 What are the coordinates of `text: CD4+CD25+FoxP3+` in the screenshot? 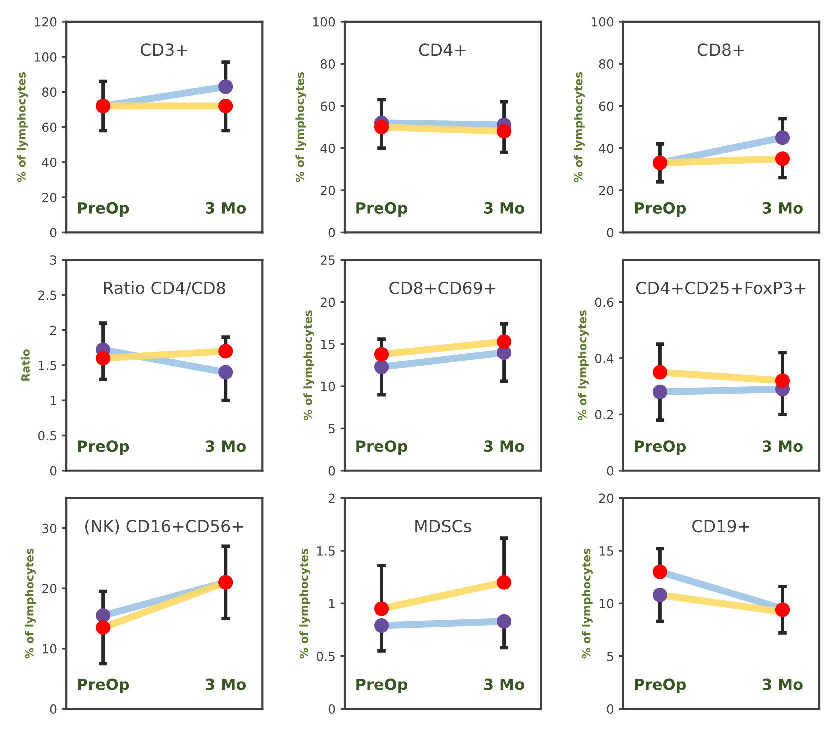 It's located at (721, 288).